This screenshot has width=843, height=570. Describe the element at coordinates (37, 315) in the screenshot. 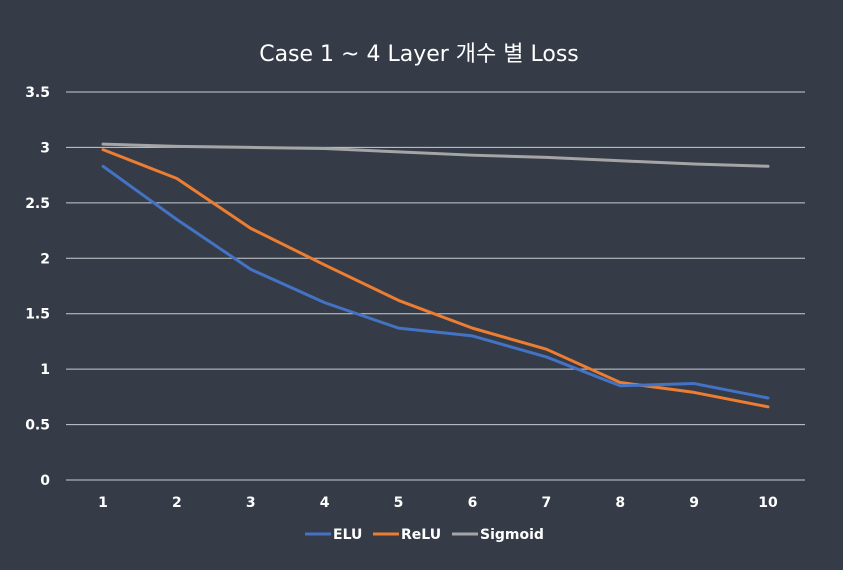

I see `y-tick-label: 1.5` at that location.